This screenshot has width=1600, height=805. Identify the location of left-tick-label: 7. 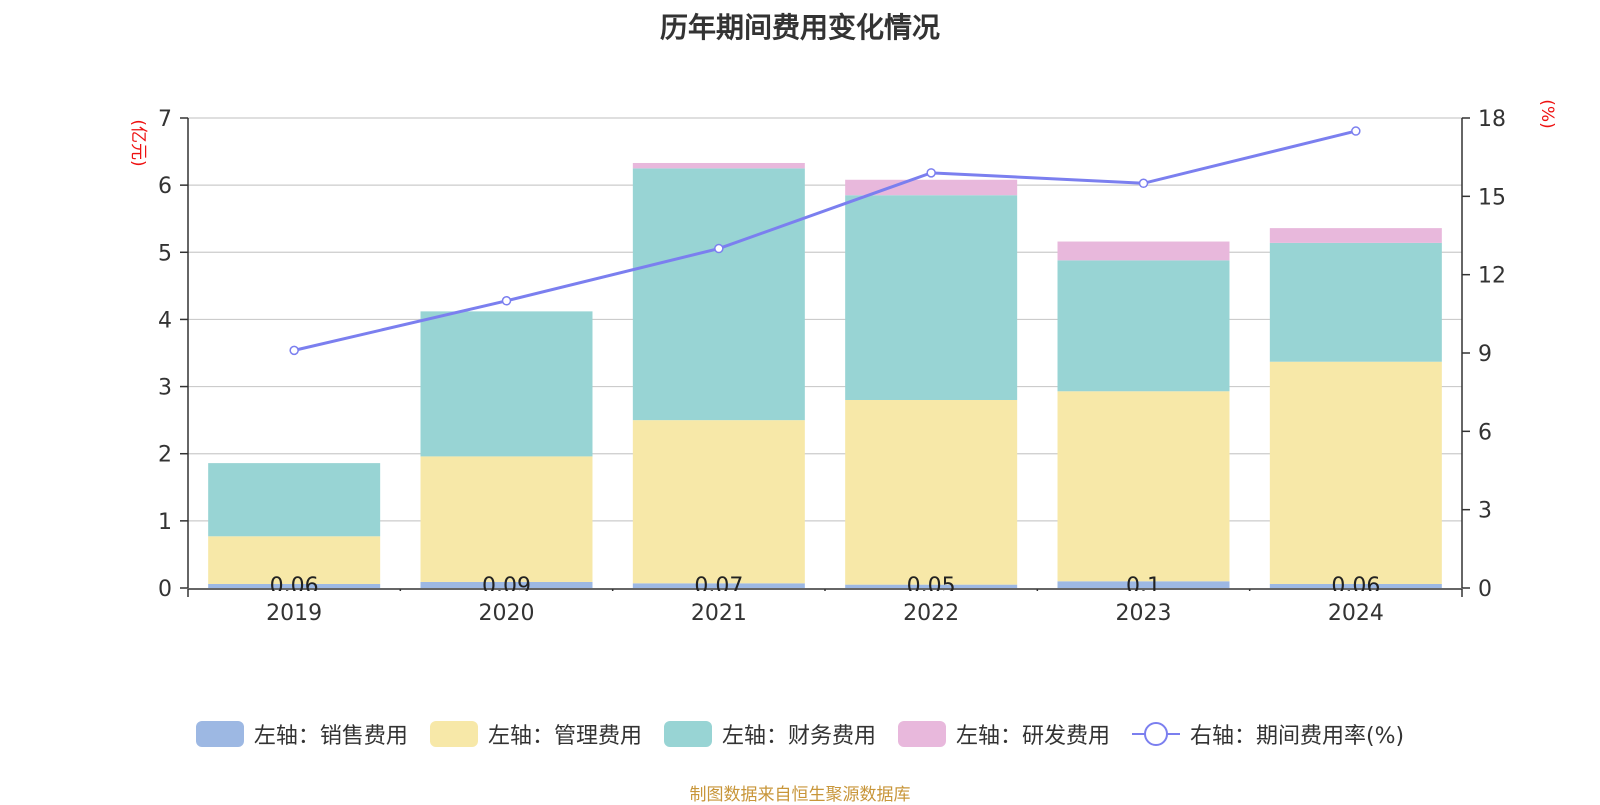
(165, 119).